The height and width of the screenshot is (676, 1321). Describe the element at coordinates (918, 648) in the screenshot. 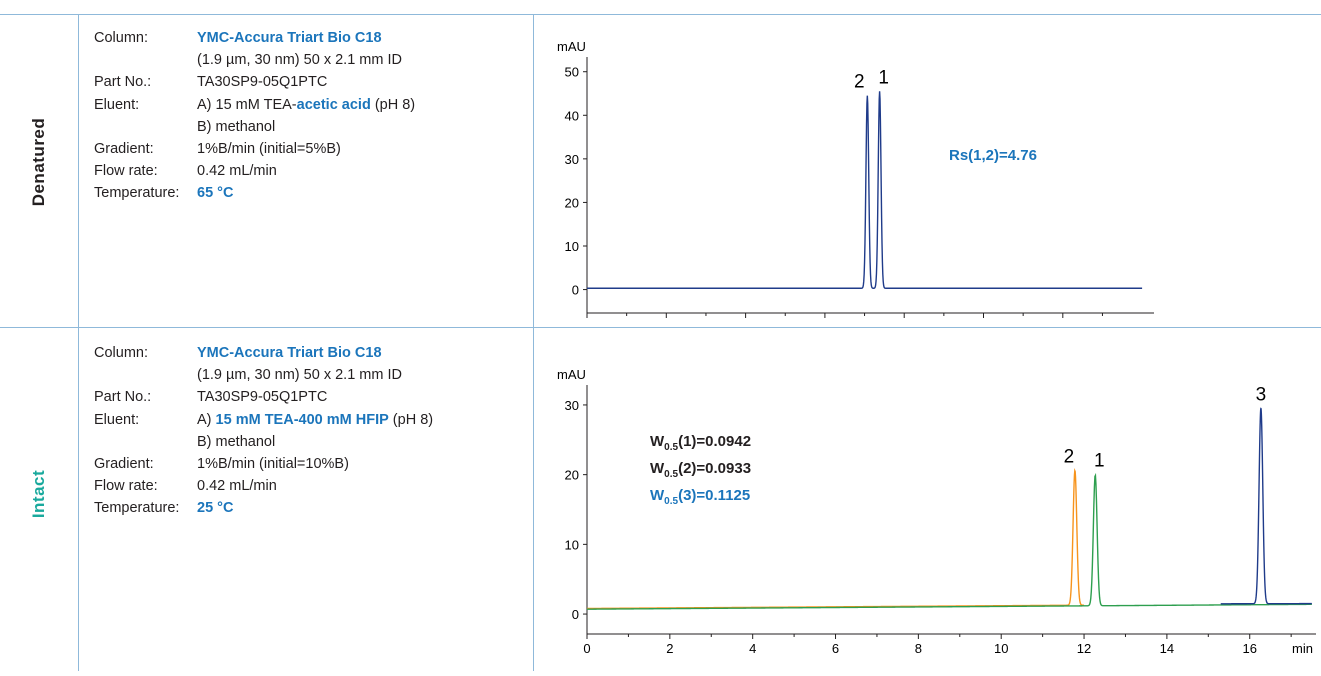

I see `x-tick-label: 8` at that location.